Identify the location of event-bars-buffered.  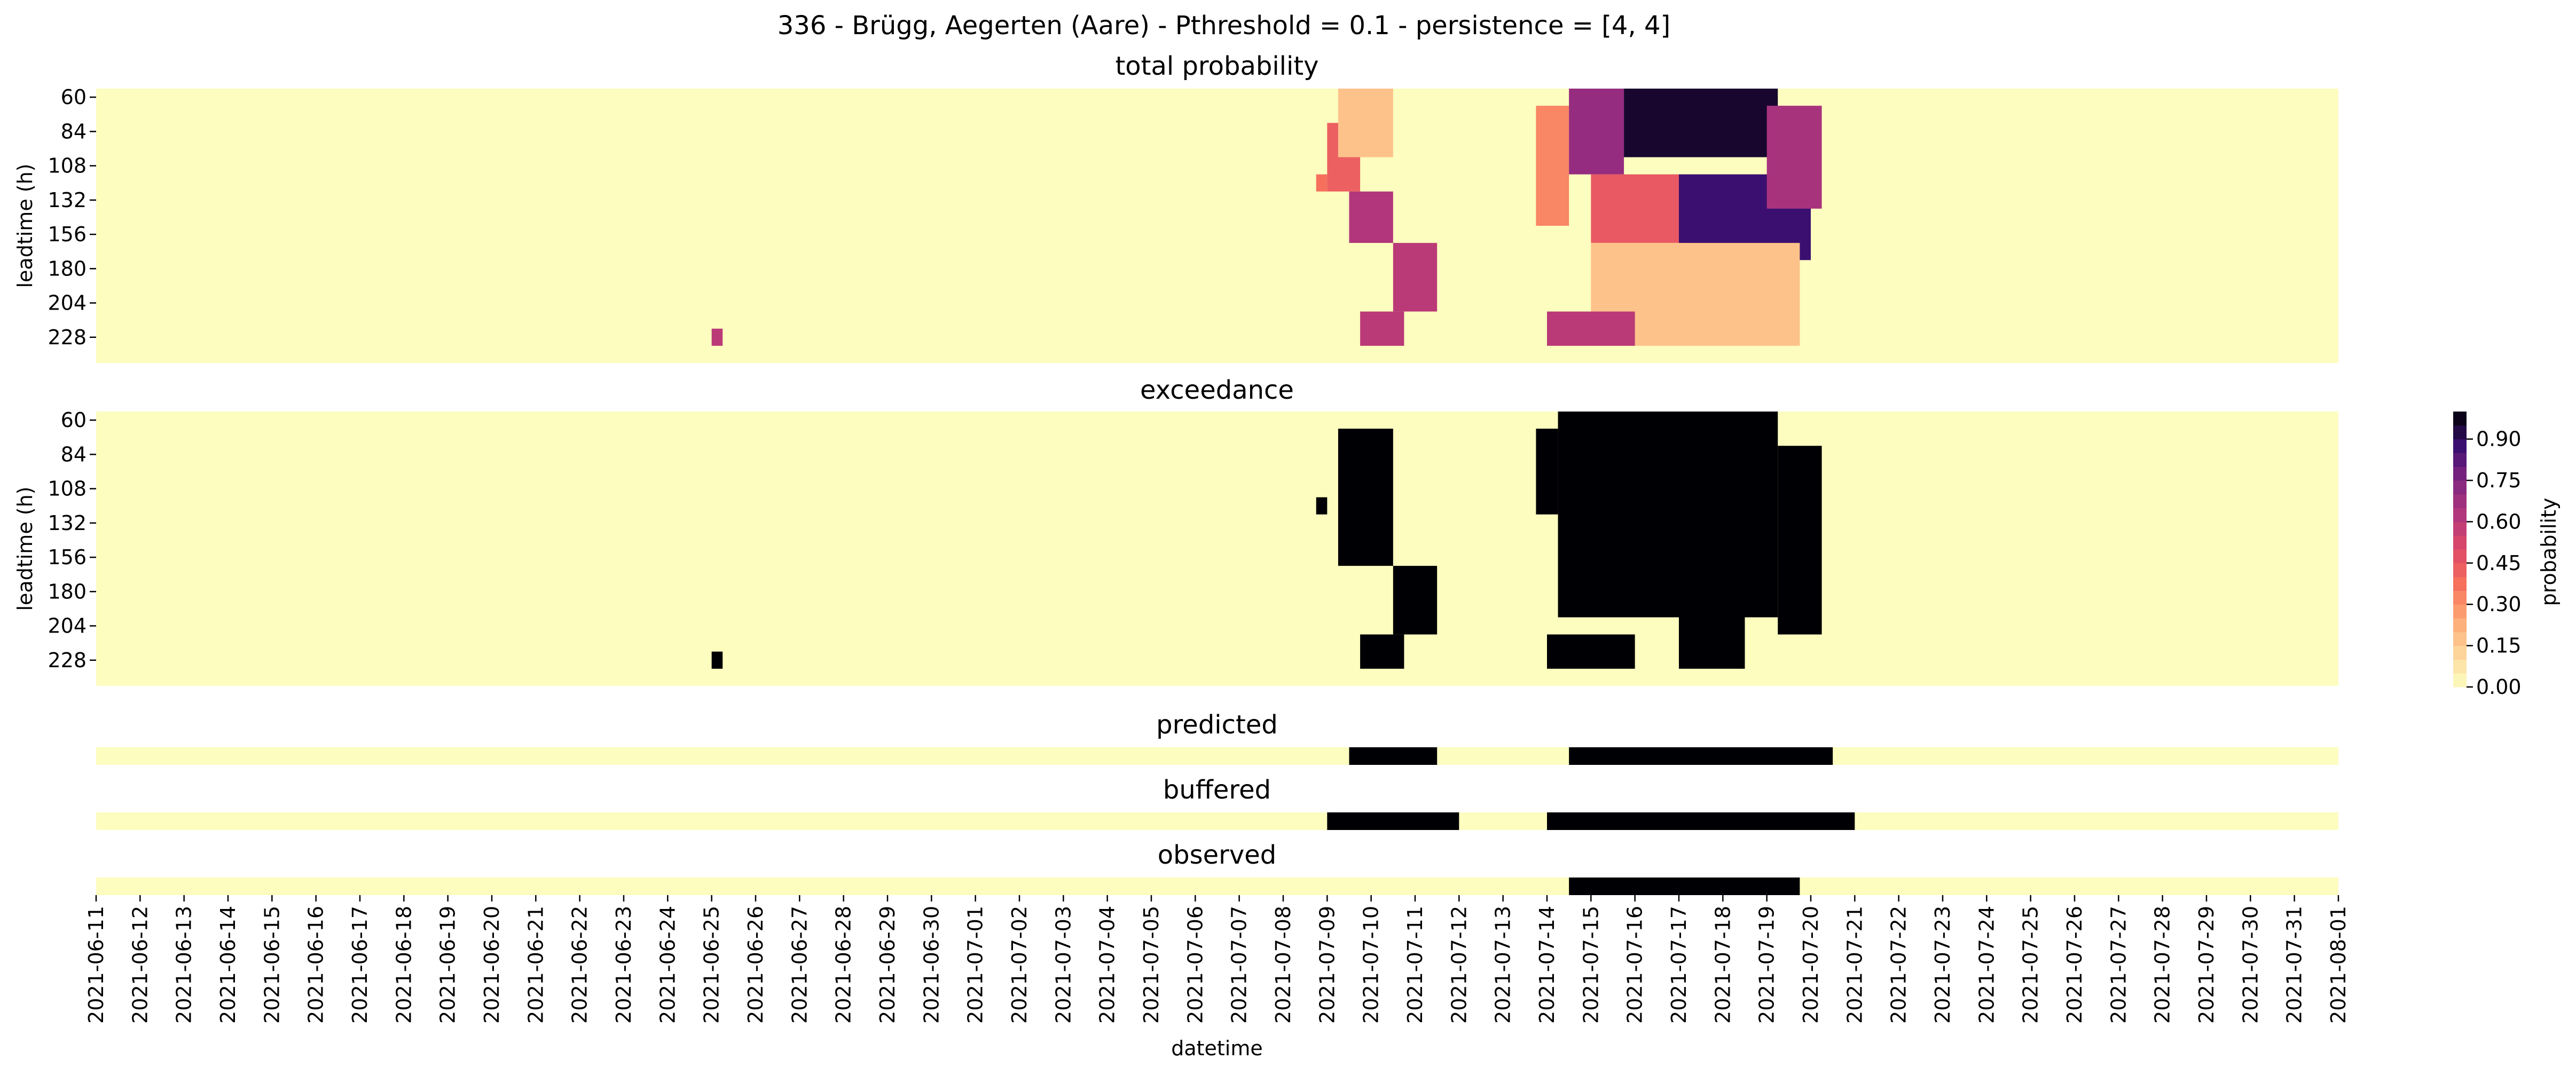
(1591, 821).